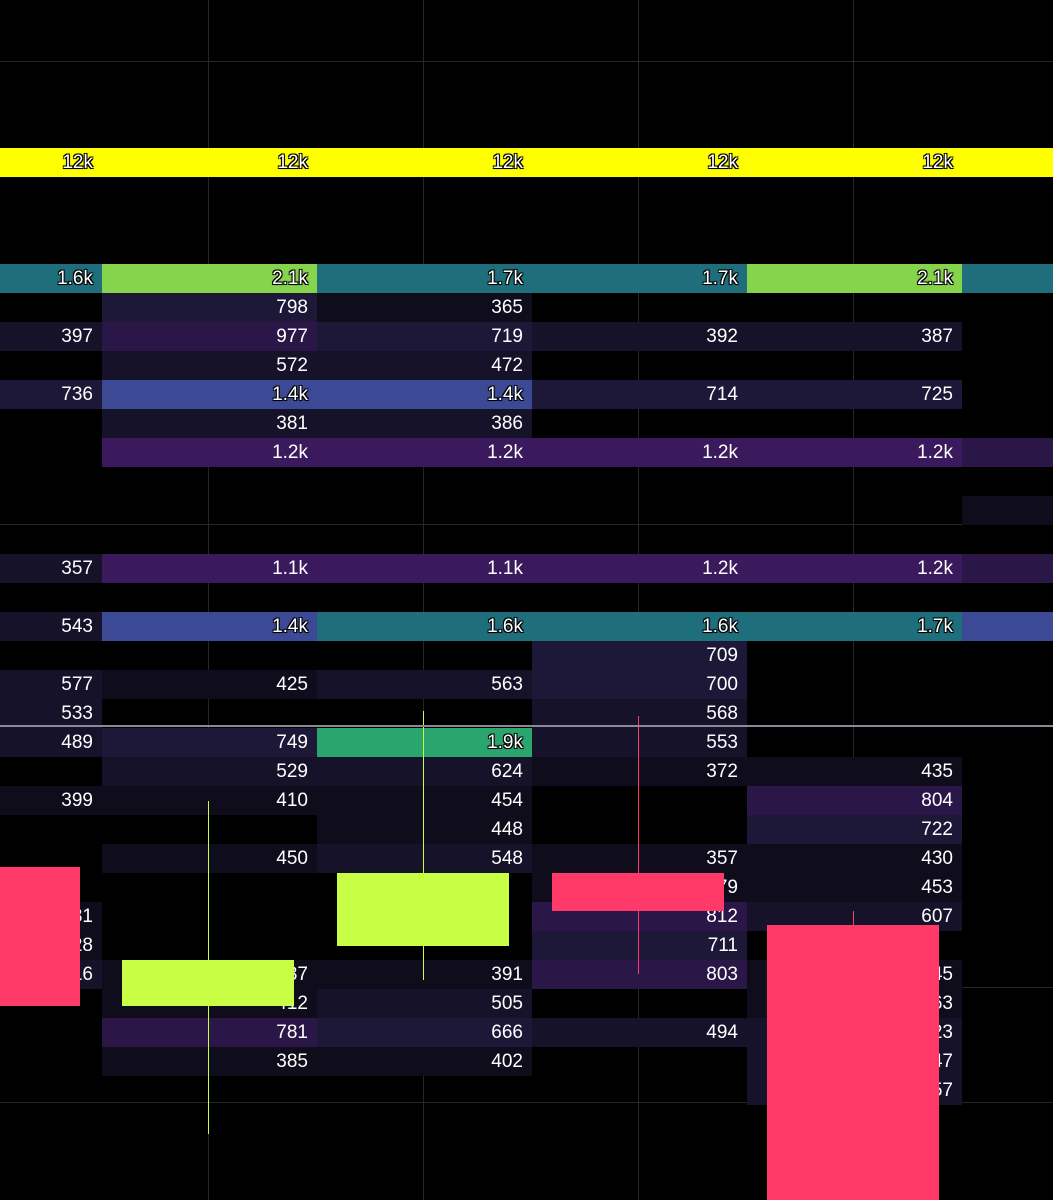 The height and width of the screenshot is (1200, 1053). Describe the element at coordinates (507, 1003) in the screenshot. I see `heatmap-value-label: 505` at that location.